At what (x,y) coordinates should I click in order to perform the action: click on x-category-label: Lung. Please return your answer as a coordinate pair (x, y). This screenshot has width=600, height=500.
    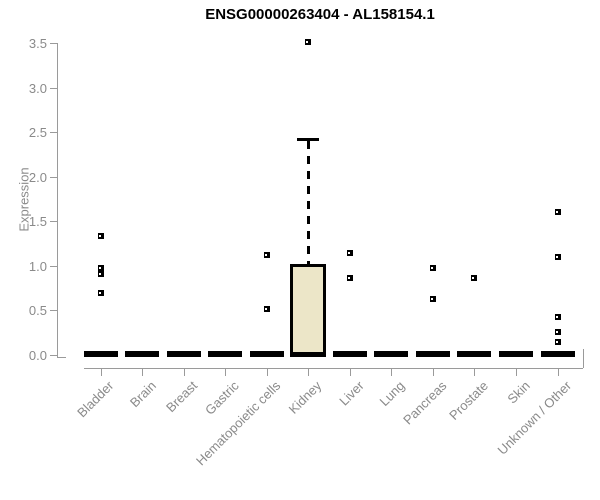
    Looking at the image, I should click on (392, 394).